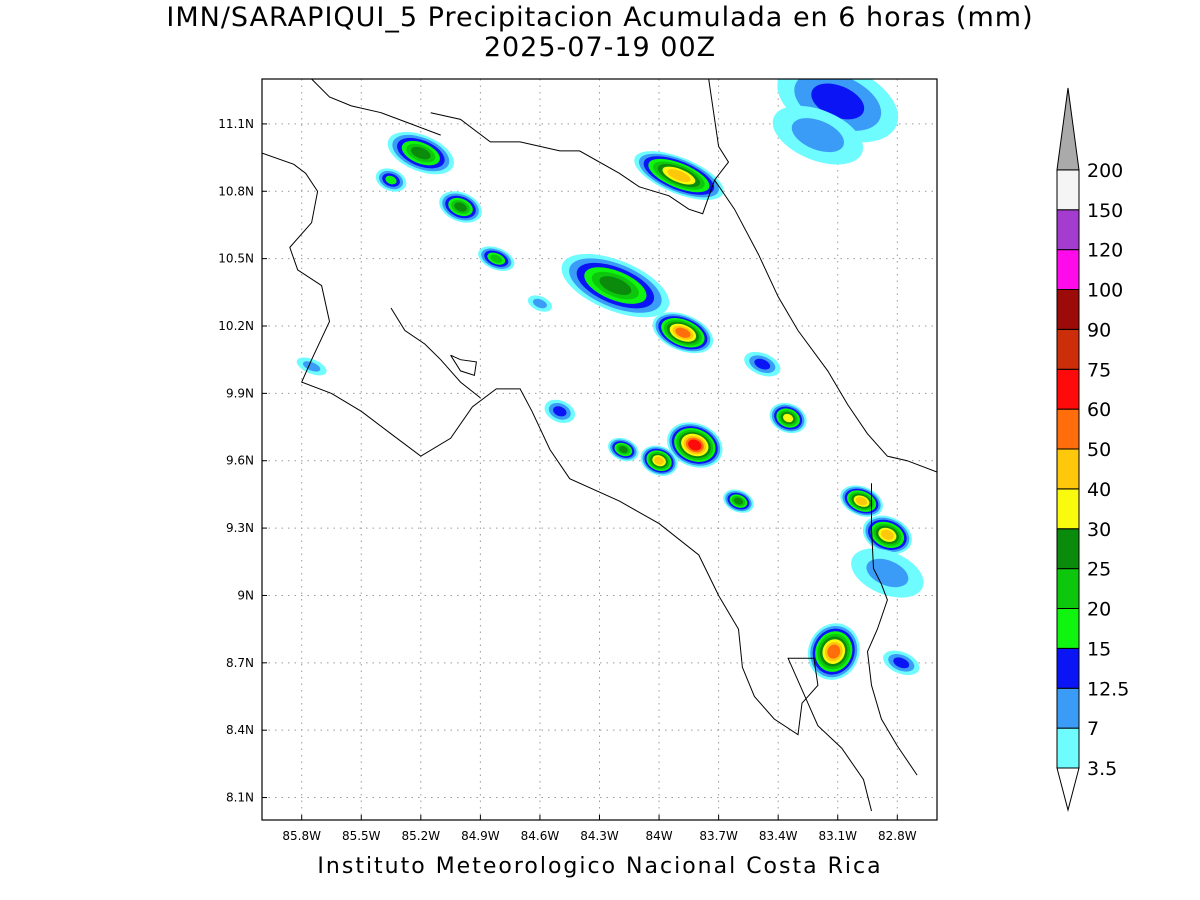  I want to click on colorbar-label: 20, so click(1099, 610).